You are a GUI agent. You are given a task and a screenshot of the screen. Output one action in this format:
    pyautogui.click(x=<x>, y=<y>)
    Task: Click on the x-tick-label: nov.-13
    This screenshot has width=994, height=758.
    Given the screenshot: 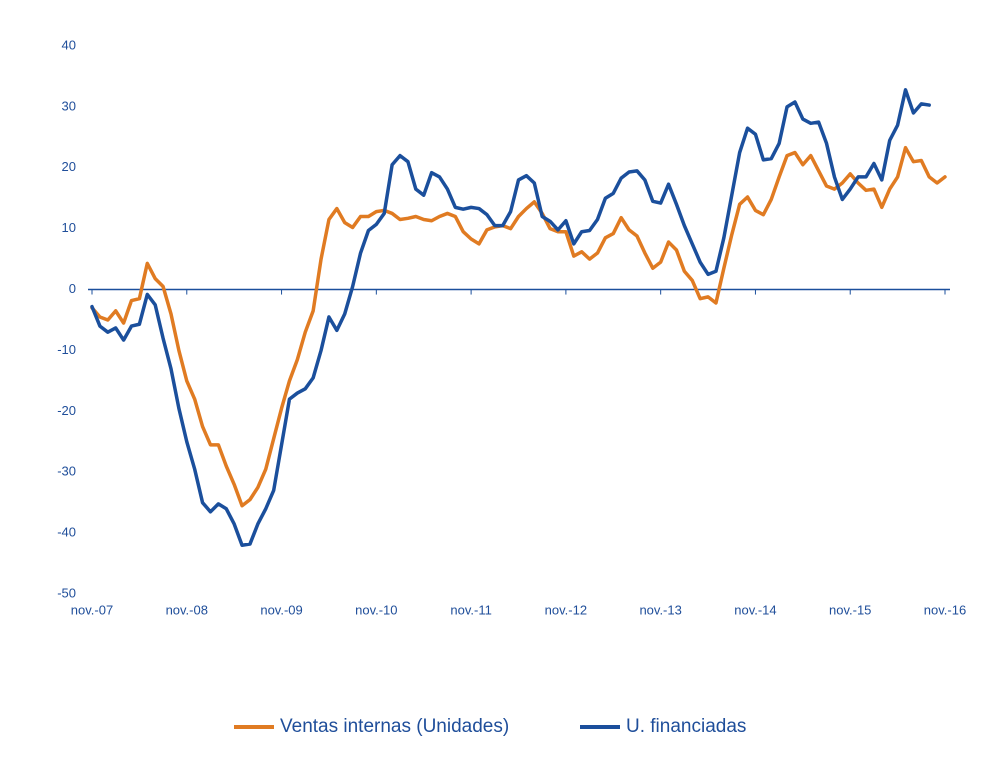 What is the action you would take?
    pyautogui.click(x=660, y=609)
    